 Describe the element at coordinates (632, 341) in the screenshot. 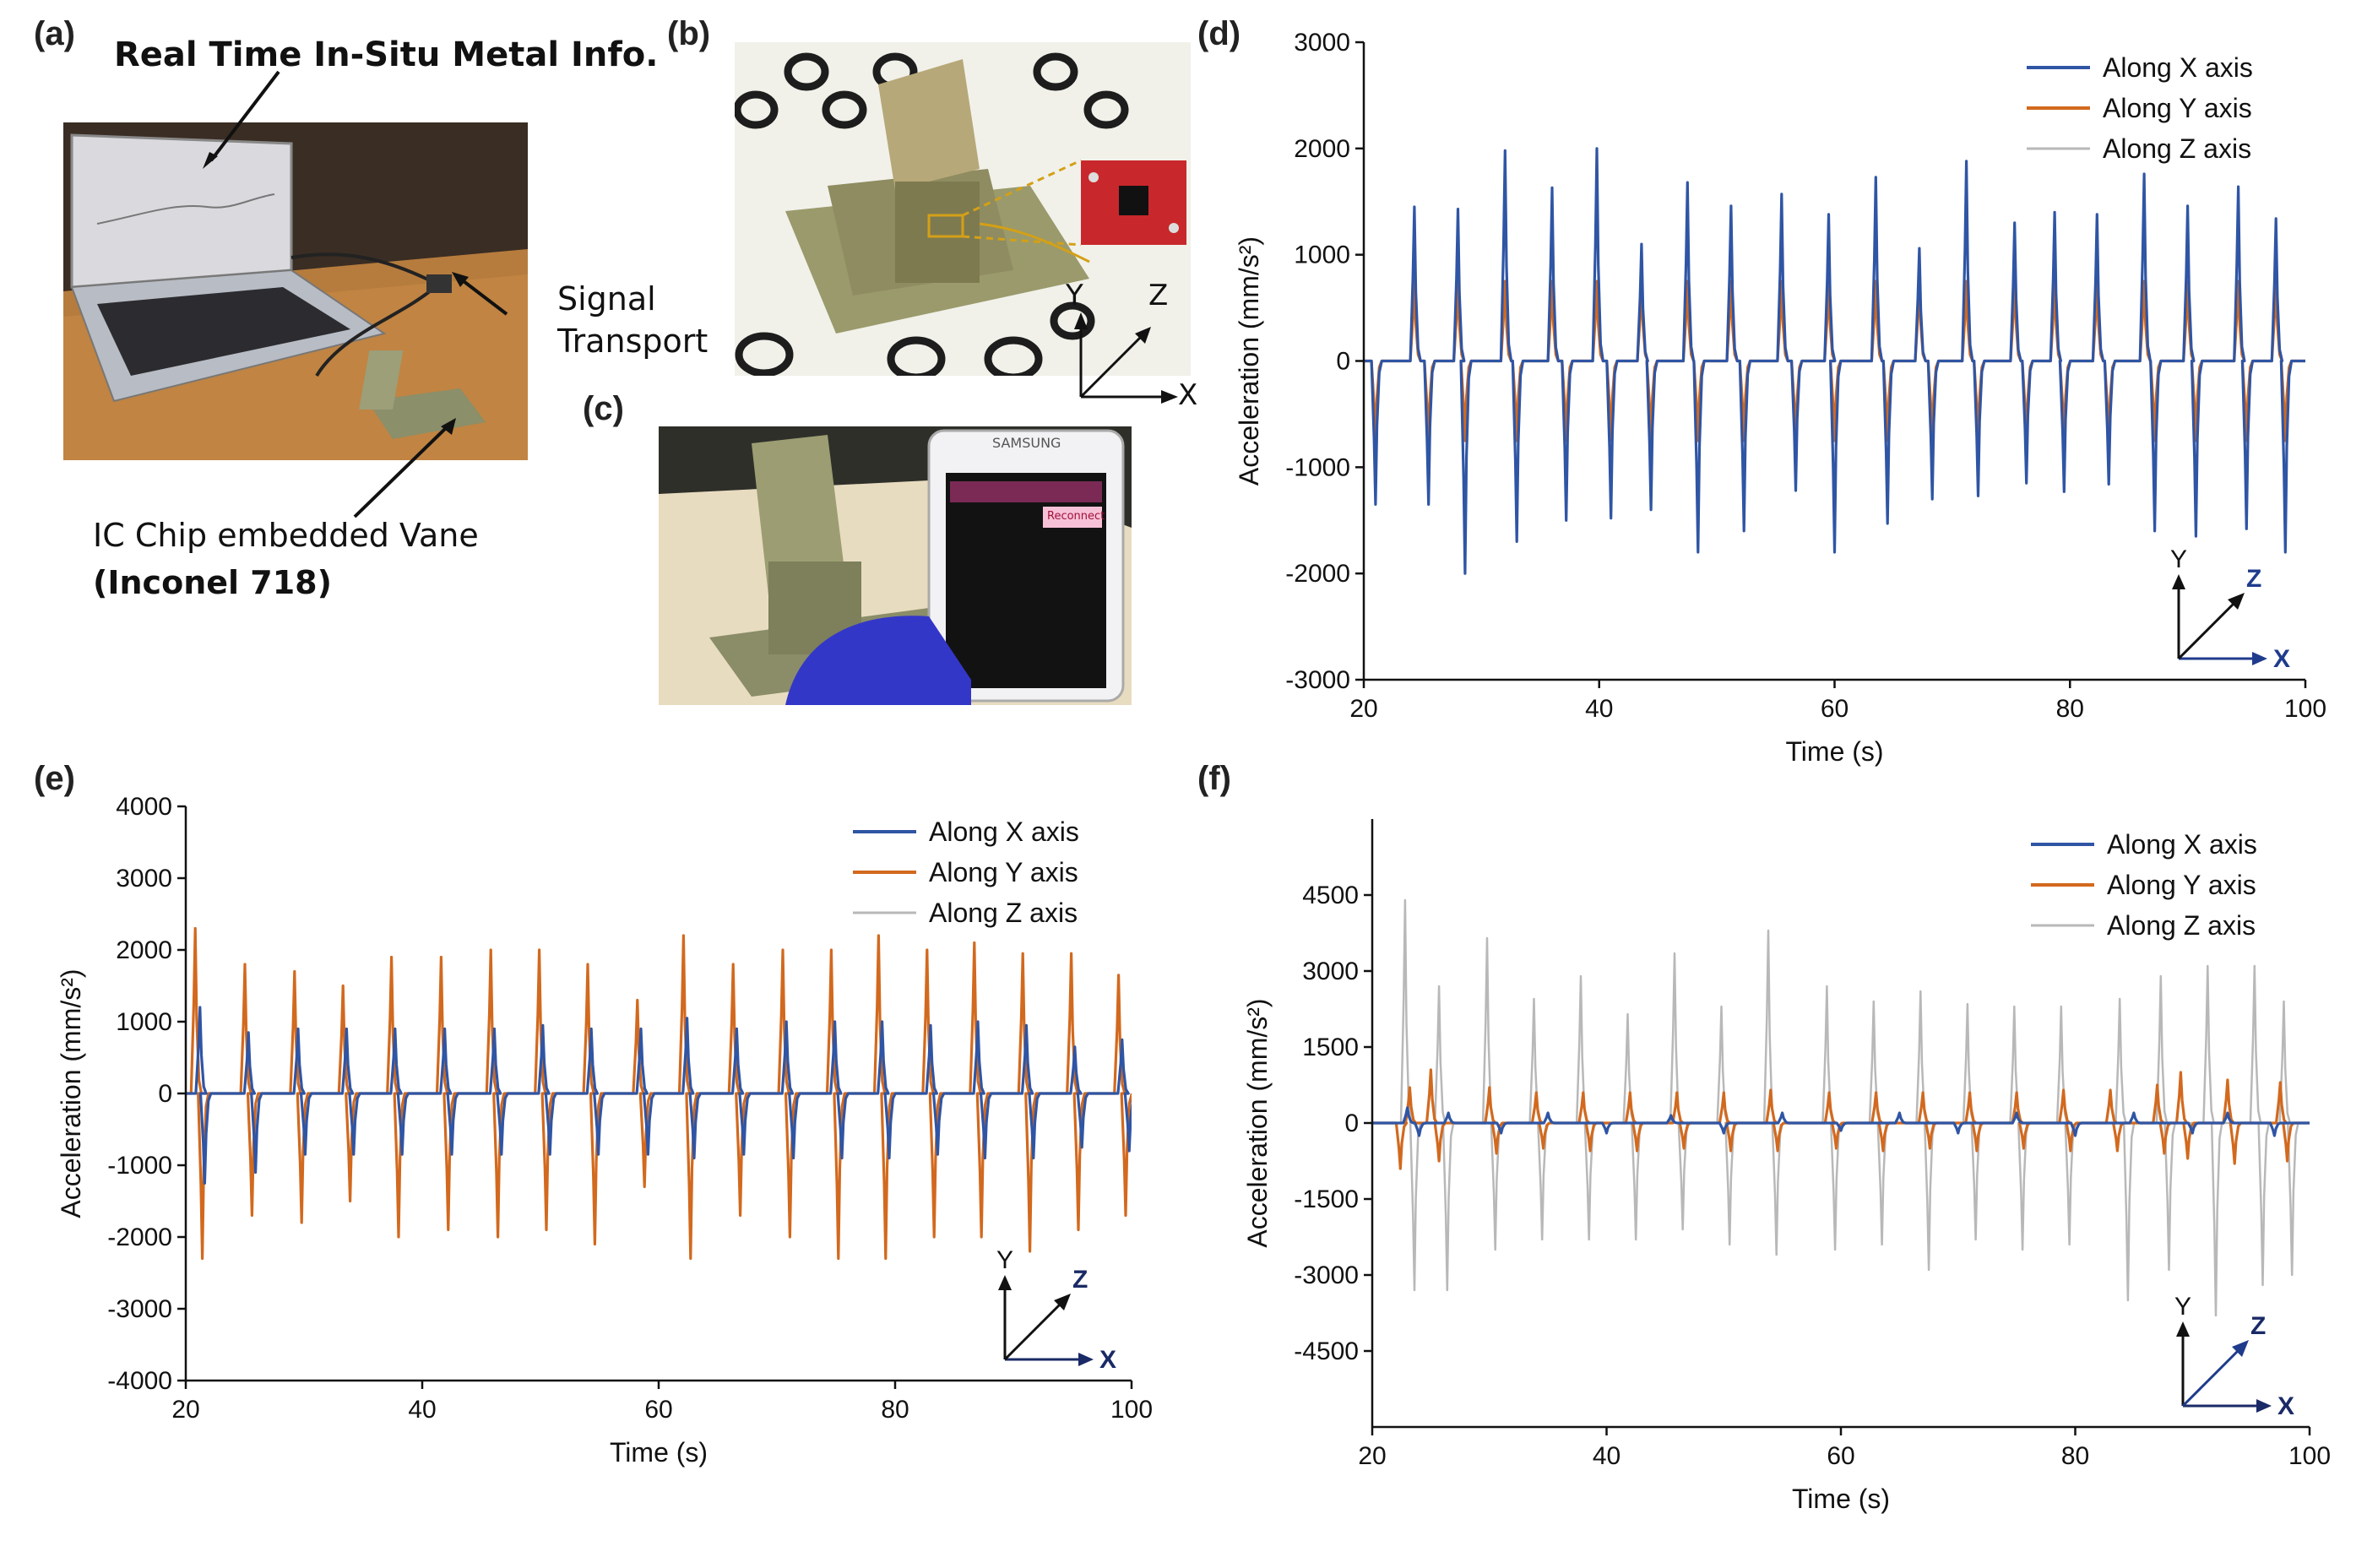

I see `annotation-transport: Transport` at that location.